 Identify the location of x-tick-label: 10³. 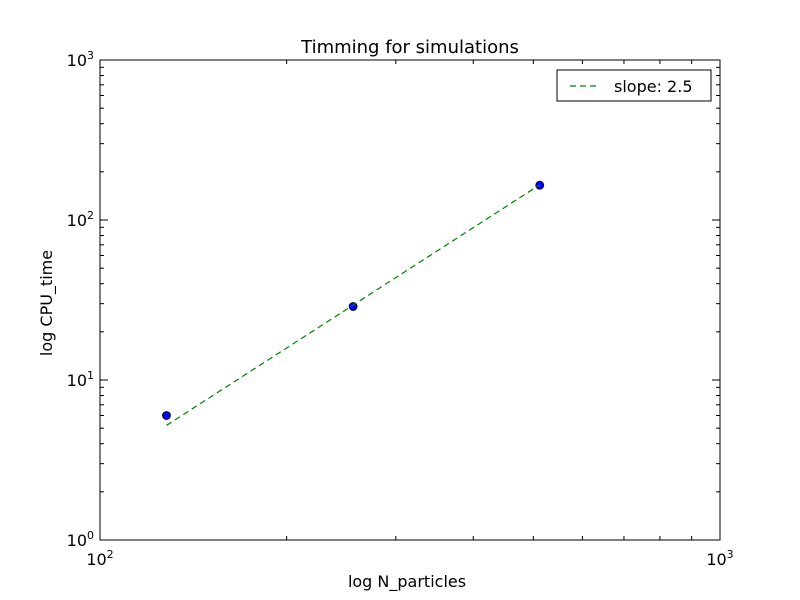
(719, 558).